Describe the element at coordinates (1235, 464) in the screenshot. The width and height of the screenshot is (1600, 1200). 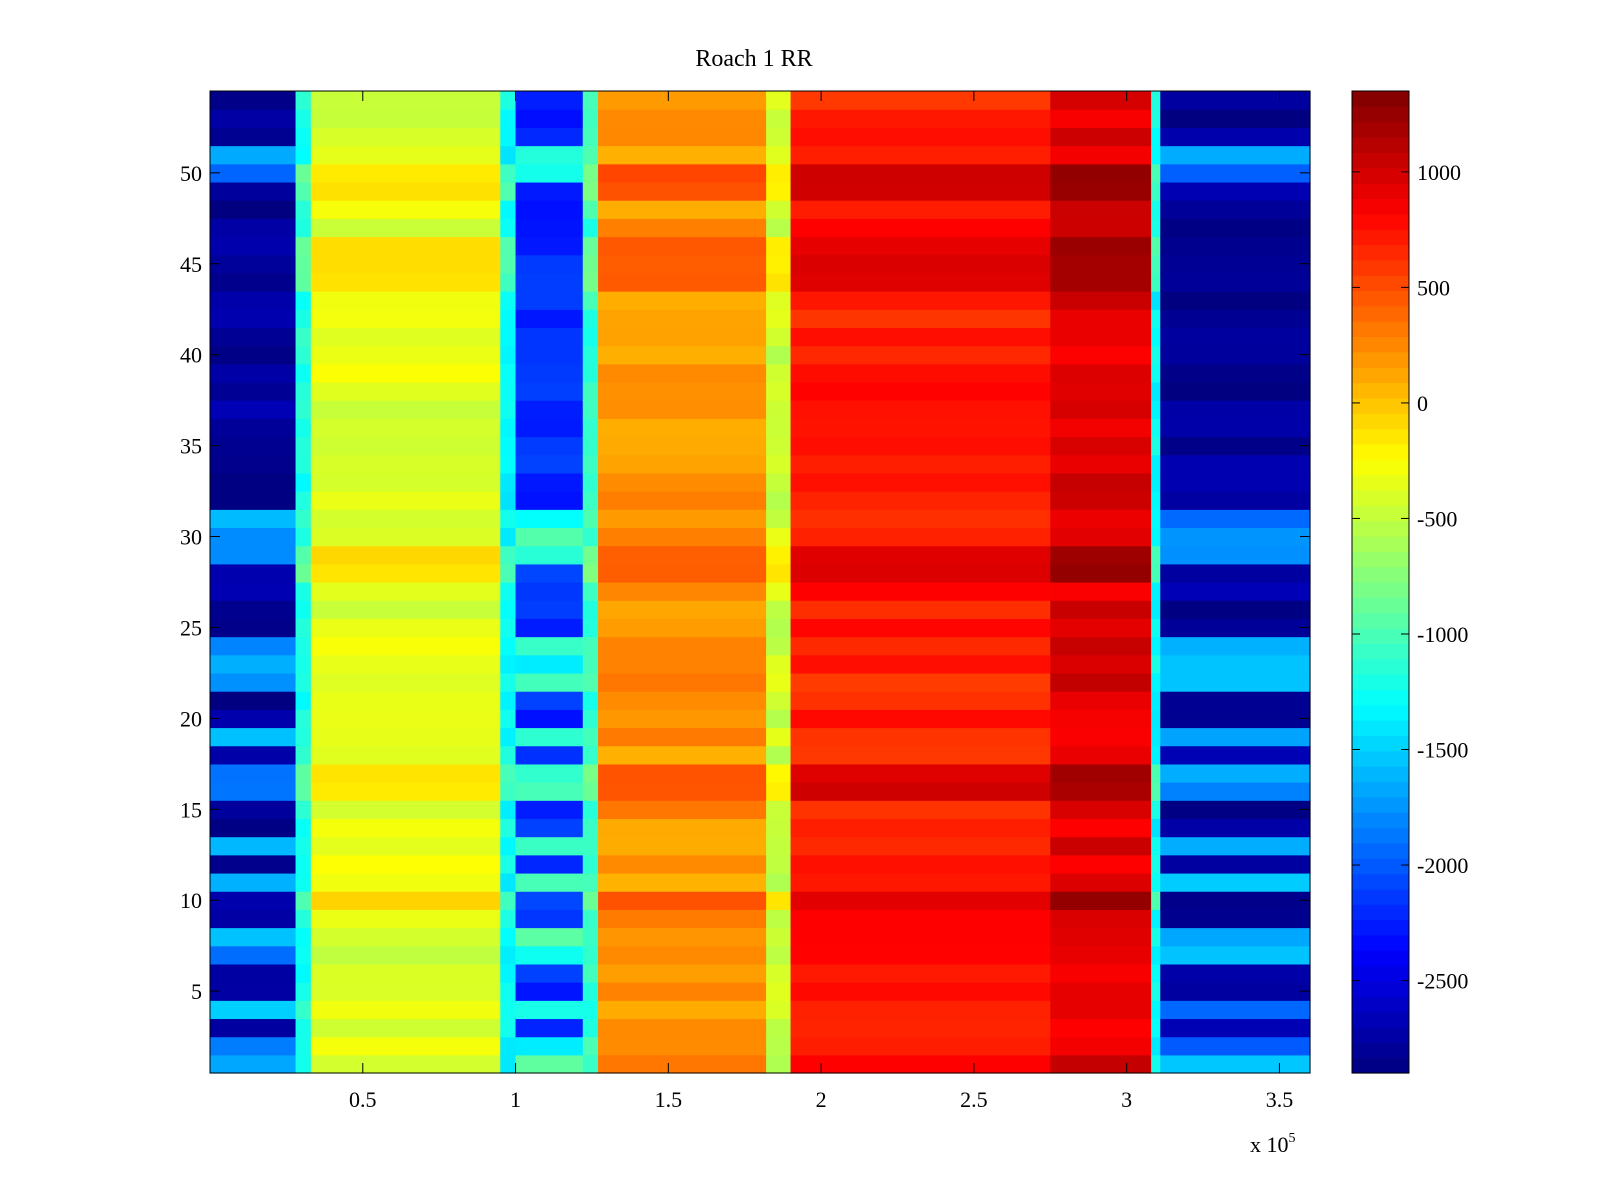
I see `heatmap-cell-band11-row34` at that location.